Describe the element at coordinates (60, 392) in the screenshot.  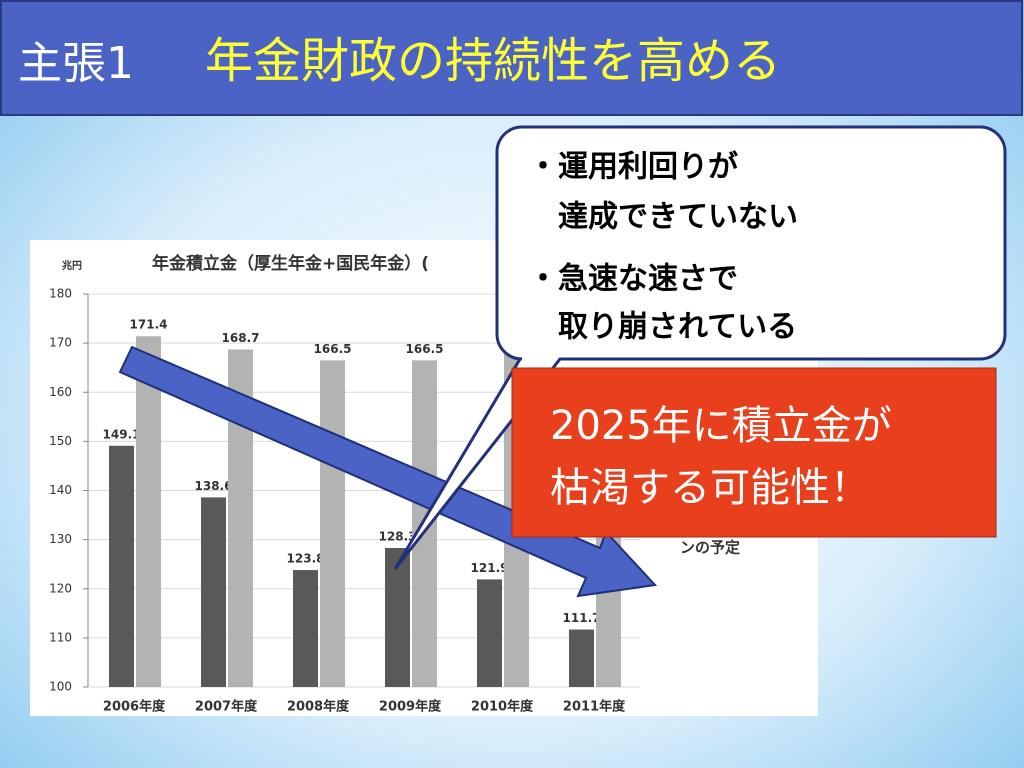
I see `y-tick-label: 160` at that location.